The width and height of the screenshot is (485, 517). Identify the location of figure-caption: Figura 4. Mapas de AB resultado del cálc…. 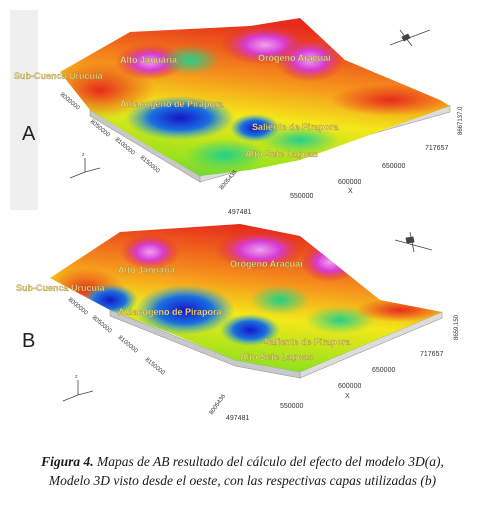
(242, 471).